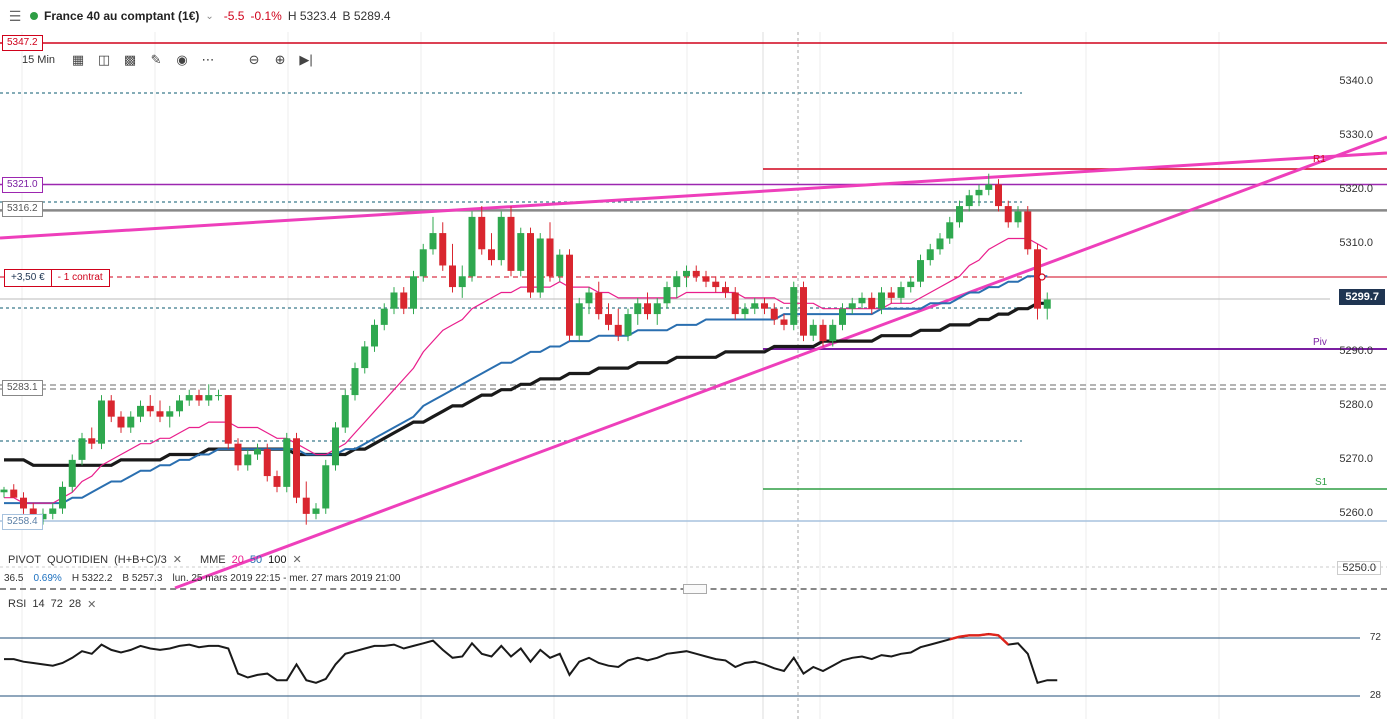 This screenshot has width=1387, height=719. Describe the element at coordinates (38, 604) in the screenshot. I see `rsi-period: 14` at that location.